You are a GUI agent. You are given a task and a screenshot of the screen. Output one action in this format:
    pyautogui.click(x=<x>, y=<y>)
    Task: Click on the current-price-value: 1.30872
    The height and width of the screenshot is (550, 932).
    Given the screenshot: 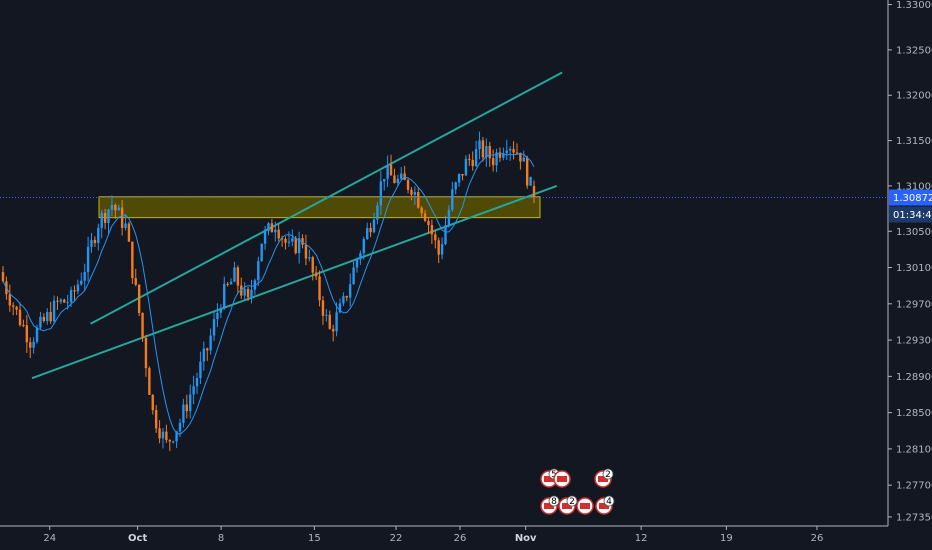 What is the action you would take?
    pyautogui.click(x=912, y=198)
    